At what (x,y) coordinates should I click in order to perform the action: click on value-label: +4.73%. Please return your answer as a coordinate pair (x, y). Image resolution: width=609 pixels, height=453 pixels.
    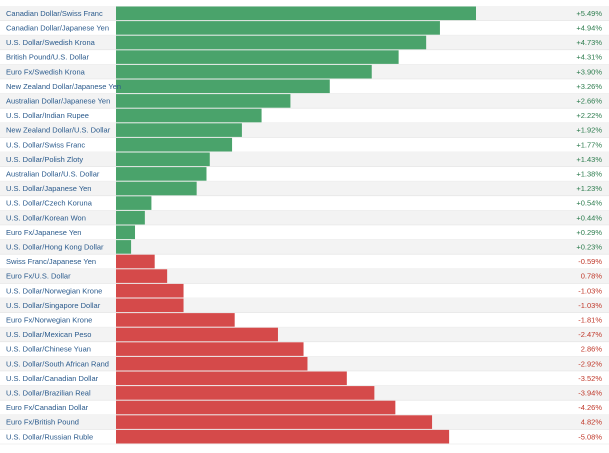
    Looking at the image, I should click on (589, 42).